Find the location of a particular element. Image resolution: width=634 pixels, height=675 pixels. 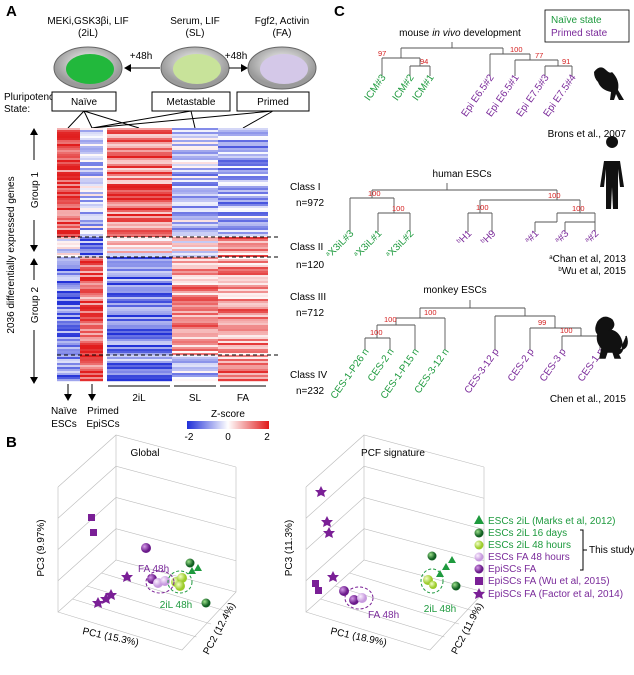

monkey-icon is located at coordinates (611, 337).